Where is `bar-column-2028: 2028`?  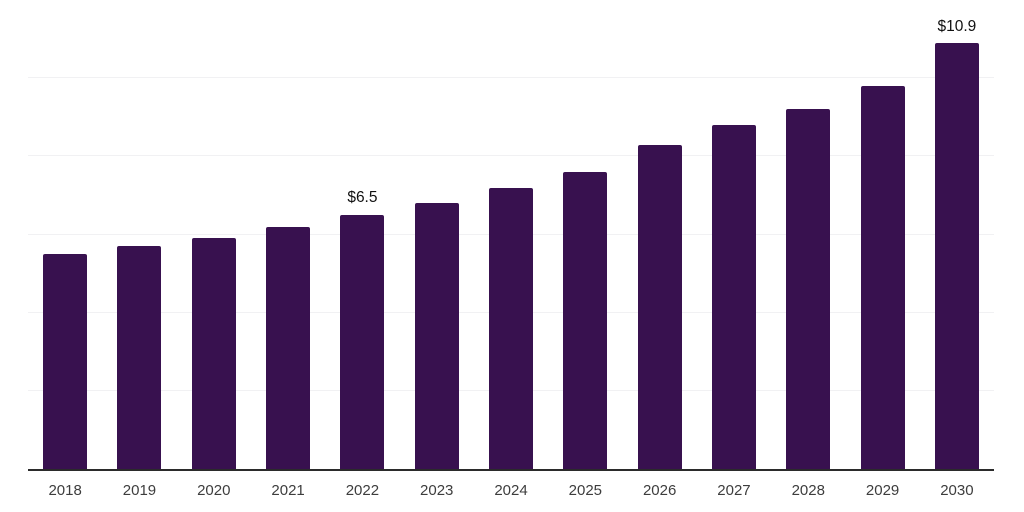 bar-column-2028: 2028 is located at coordinates (808, 250).